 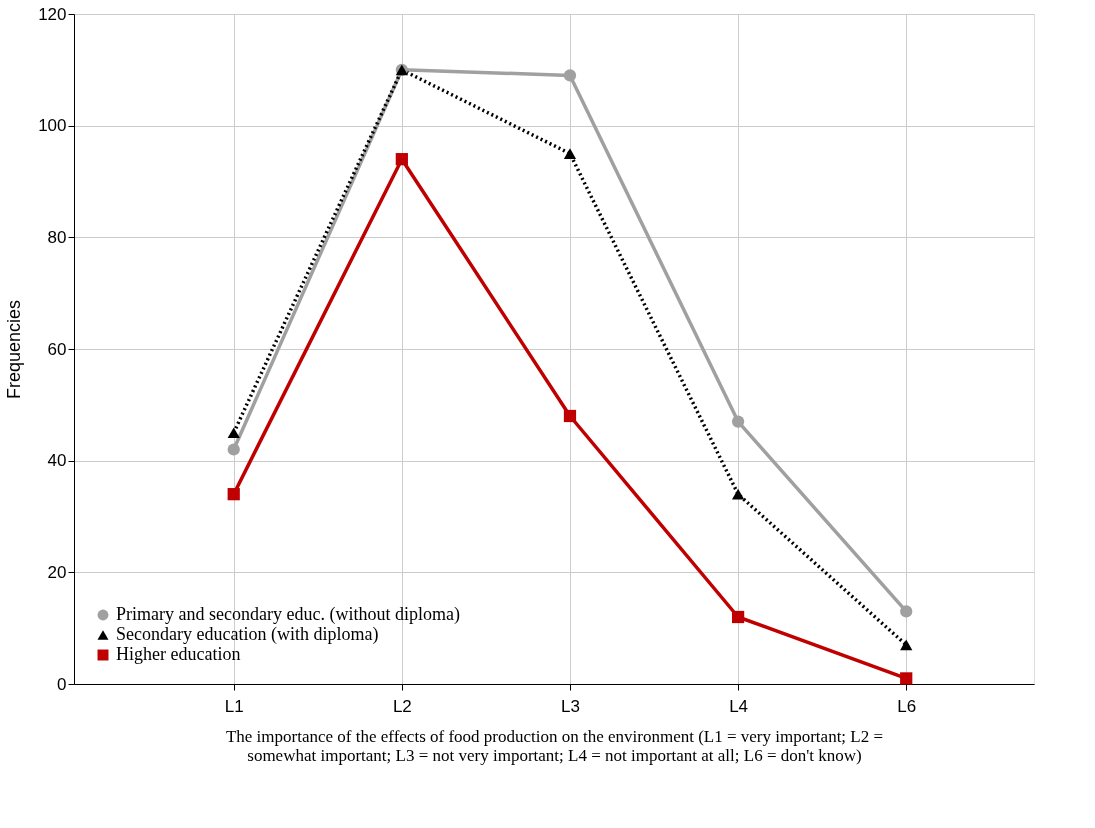 What do you see at coordinates (739, 706) in the screenshot?
I see `x-tick-label: L4` at bounding box center [739, 706].